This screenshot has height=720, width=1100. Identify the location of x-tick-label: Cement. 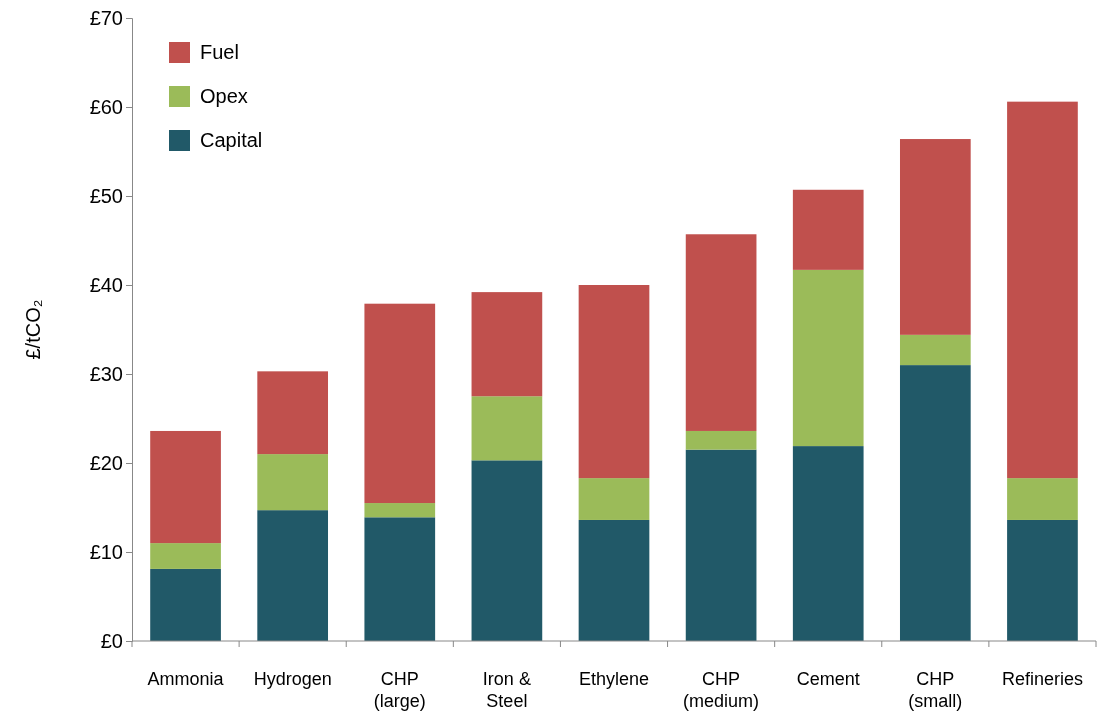
(828, 679).